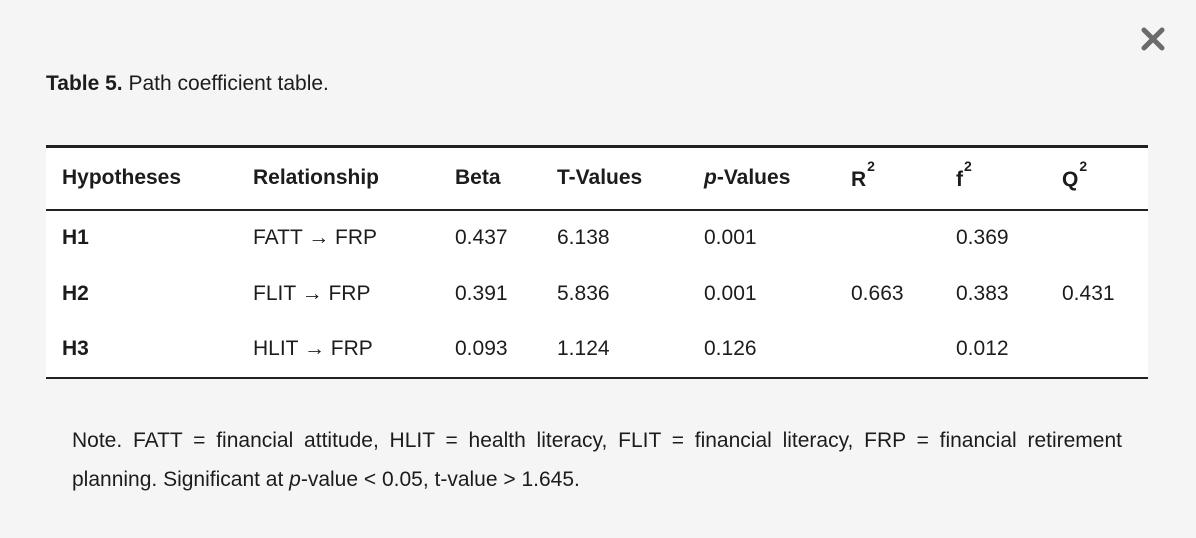  I want to click on table-caption-number: Table 5., so click(84, 83).